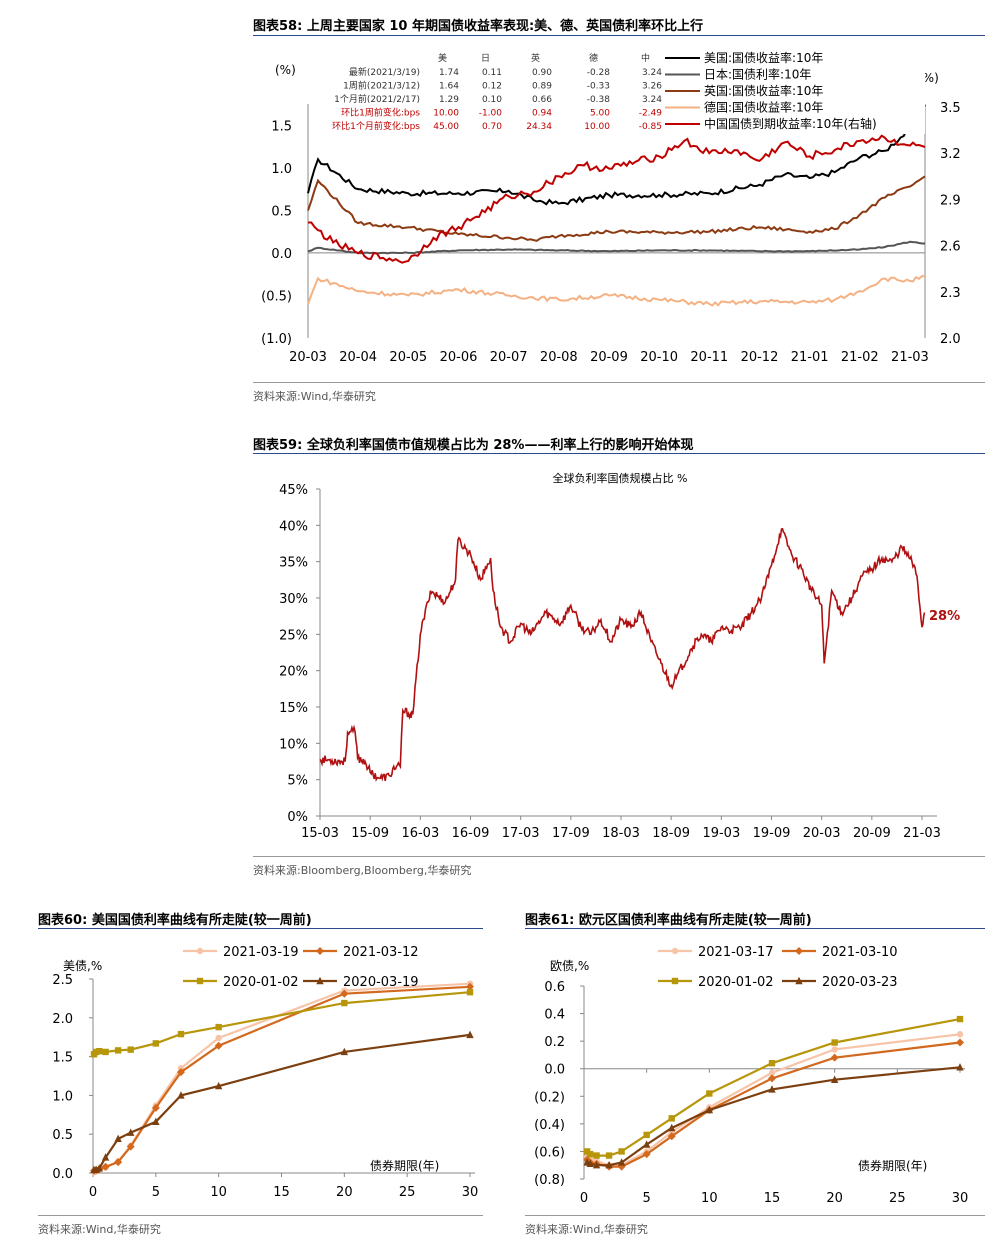 The height and width of the screenshot is (1254, 997). I want to click on fig60-source: 资料来源:Wind,华泰研究, so click(99, 1229).